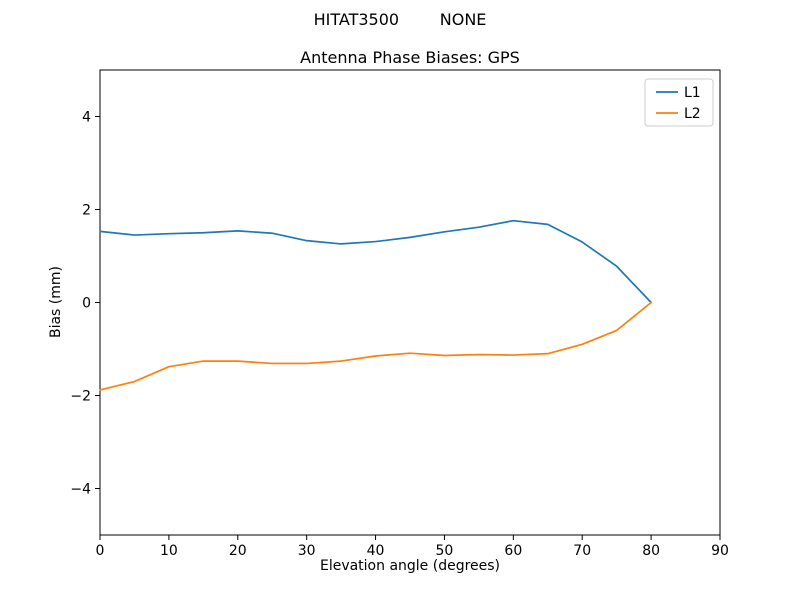 This screenshot has height=600, width=800. What do you see at coordinates (679, 102) in the screenshot?
I see `legend-box` at bounding box center [679, 102].